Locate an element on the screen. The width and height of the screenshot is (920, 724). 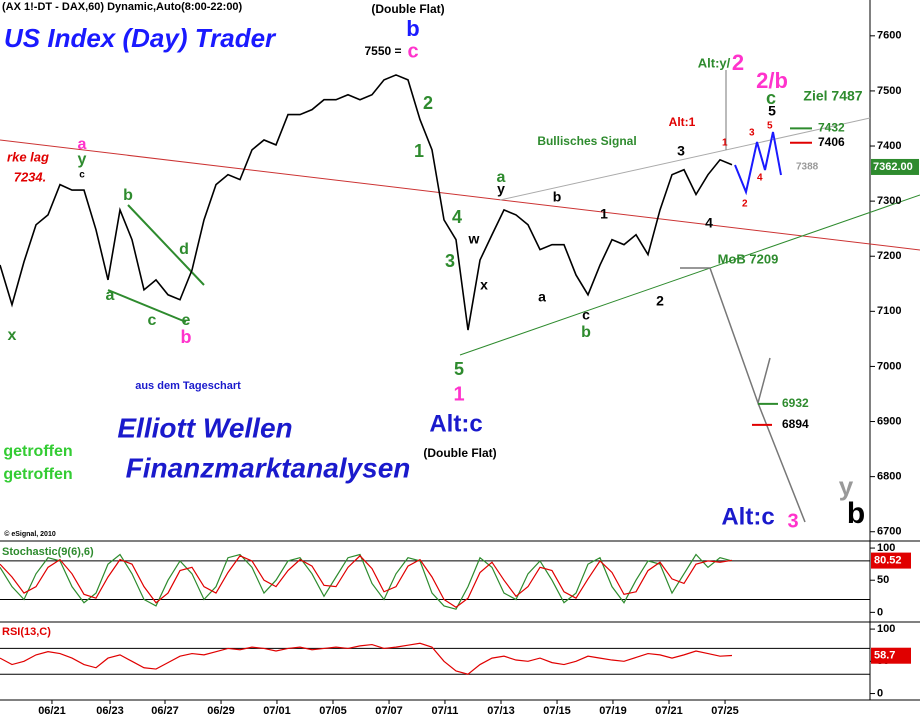
level-label: 7432 is located at coordinates (831, 128).